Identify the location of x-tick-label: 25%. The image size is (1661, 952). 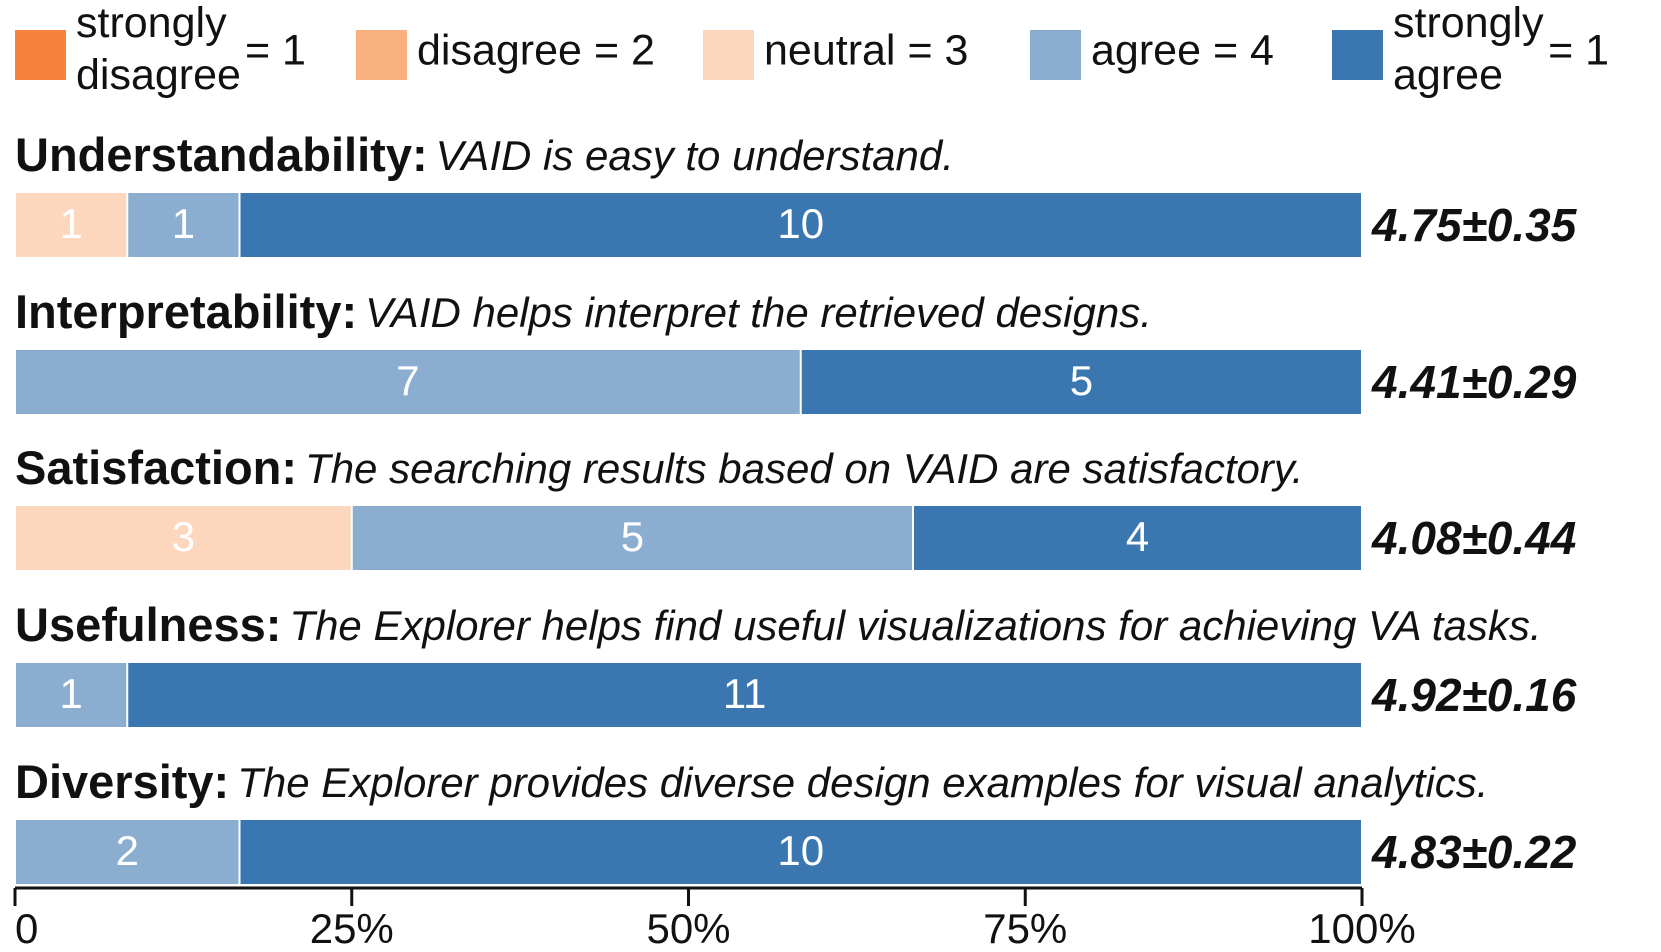
(352, 928).